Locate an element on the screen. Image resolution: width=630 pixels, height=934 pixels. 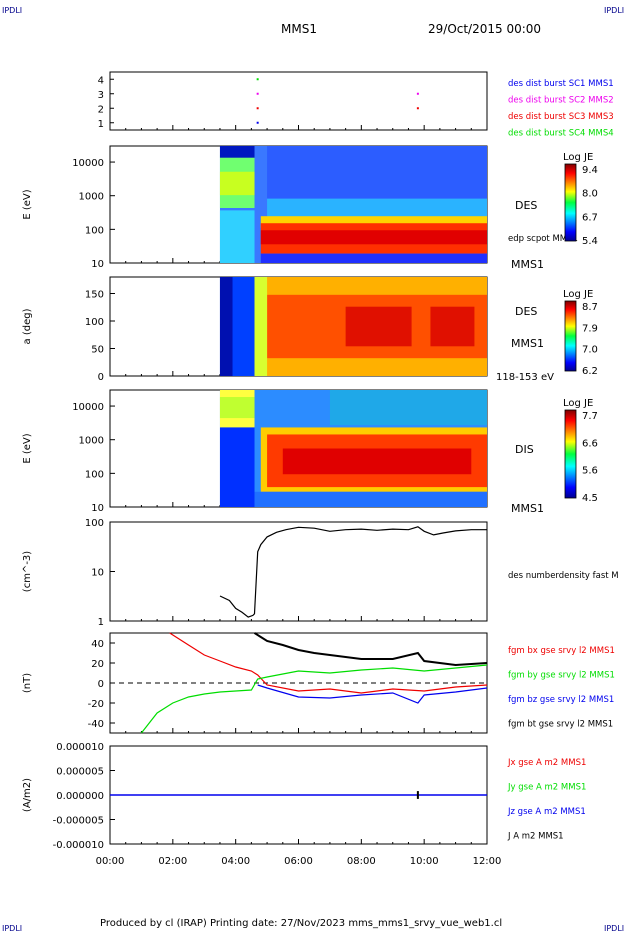
y-tick-label: 0.000000 is located at coordinates (80, 796).